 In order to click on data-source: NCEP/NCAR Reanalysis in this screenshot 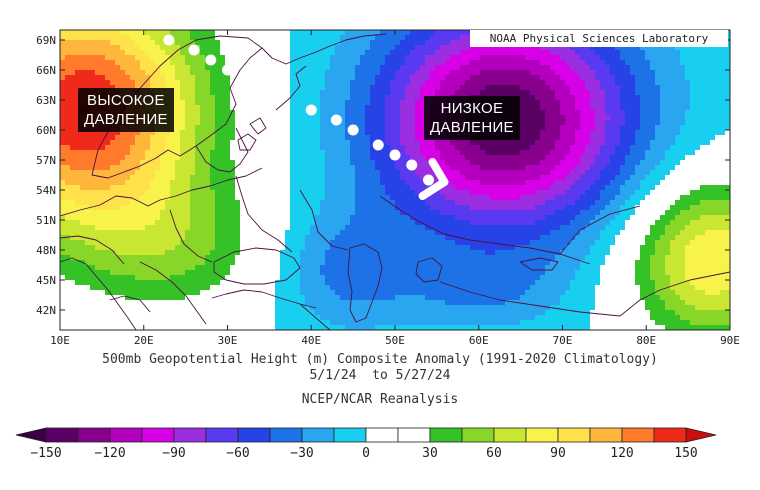, I will do `click(380, 399)`.